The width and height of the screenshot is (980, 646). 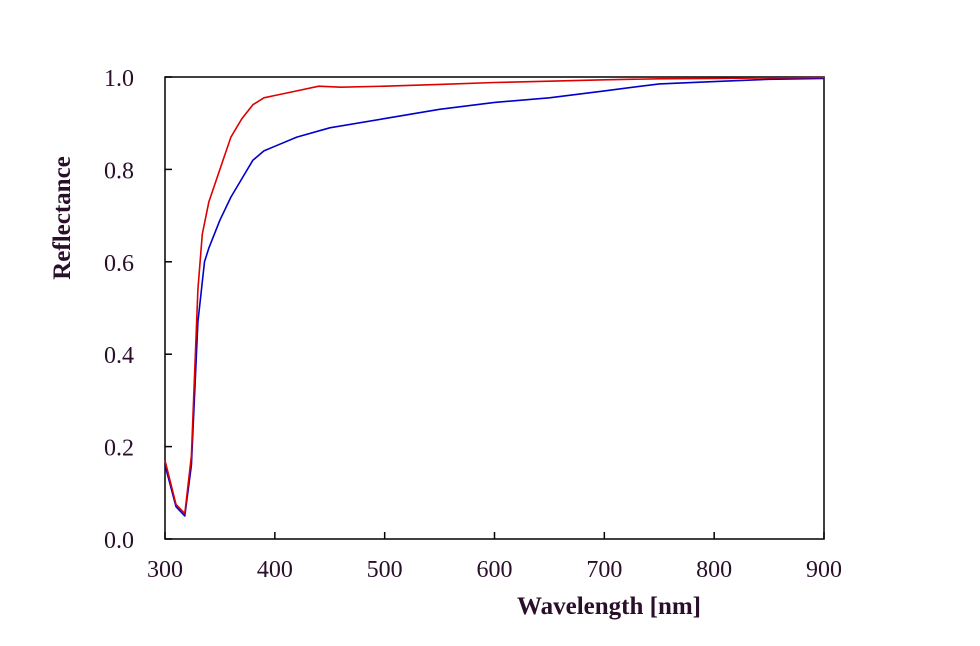 I want to click on x-axis-ticks: 300 400 500 600 700 800 900, so click(x=494, y=557).